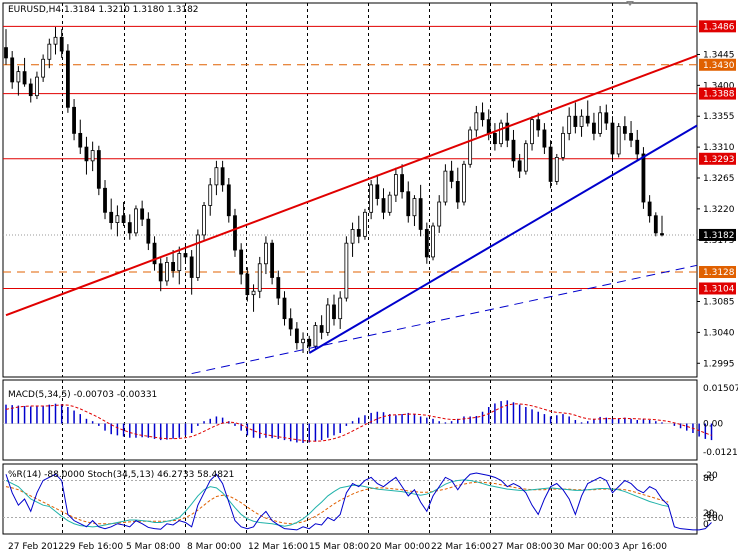 This screenshot has height=554, width=738. Describe the element at coordinates (444, 319) in the screenshot. I see `trend-line` at that location.